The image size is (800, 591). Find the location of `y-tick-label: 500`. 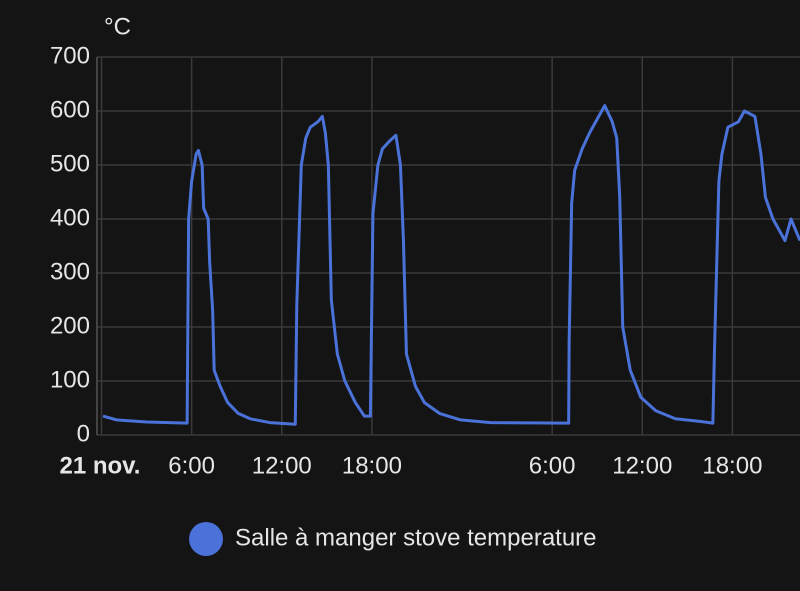

y-tick-label: 500 is located at coordinates (70, 163).